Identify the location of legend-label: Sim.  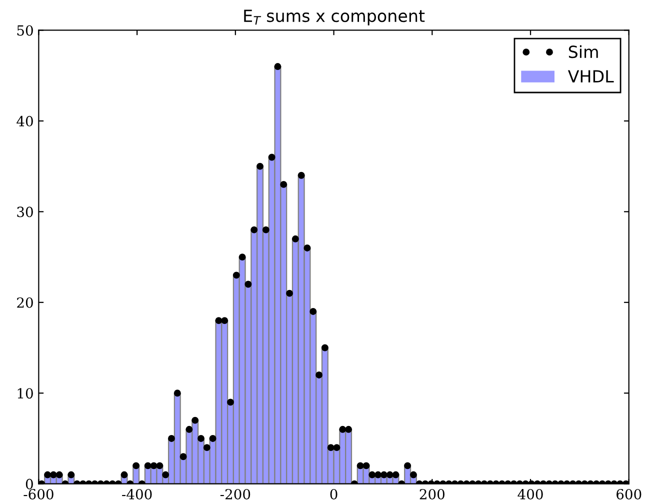
(583, 51).